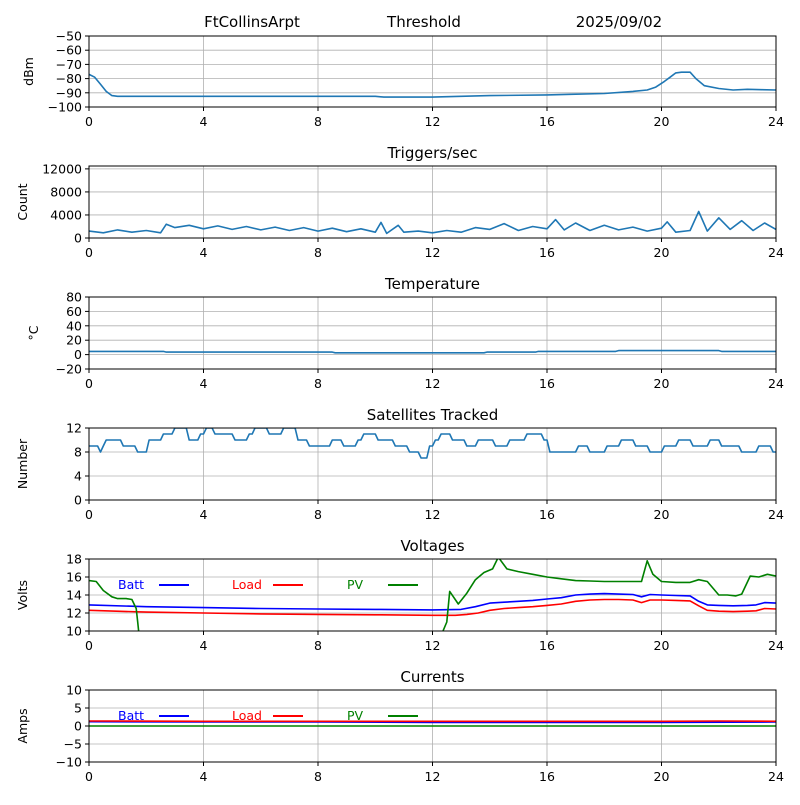 This screenshot has height=805, width=800. Describe the element at coordinates (69, 762) in the screenshot. I see `y-tick-label: −10` at that location.